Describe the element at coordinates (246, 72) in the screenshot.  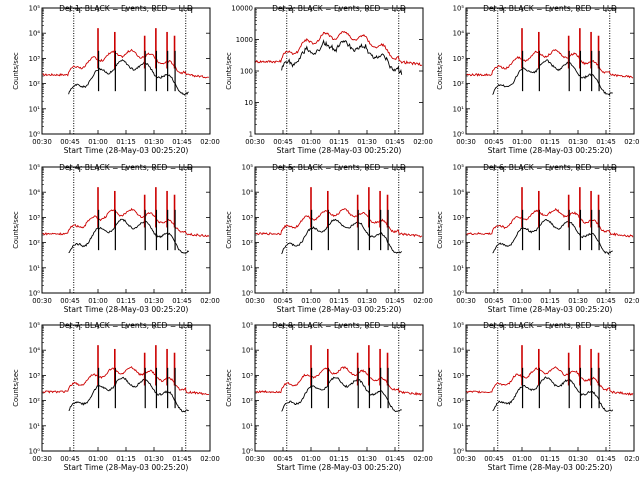
I see `y-tick-label: 100` at that location.